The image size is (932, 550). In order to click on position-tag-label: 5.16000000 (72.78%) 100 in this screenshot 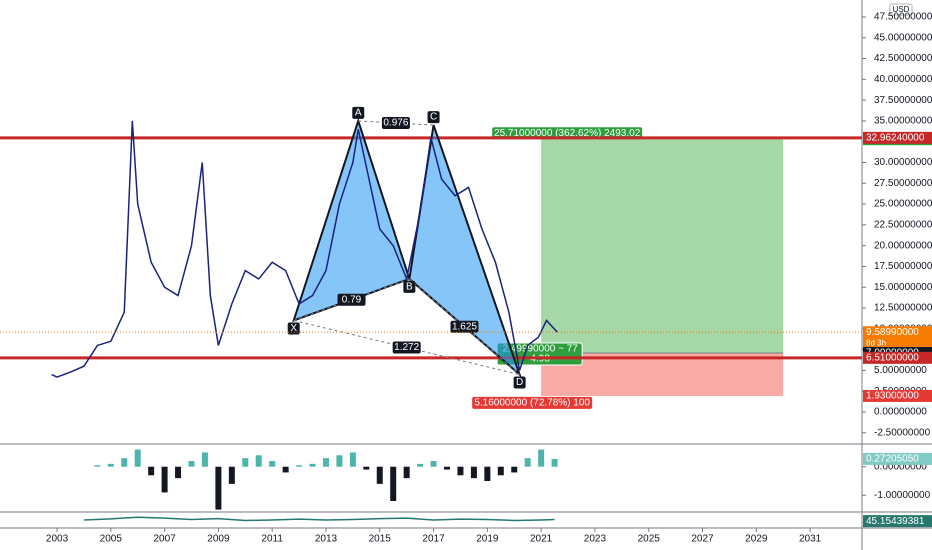, I will do `click(532, 403)`.